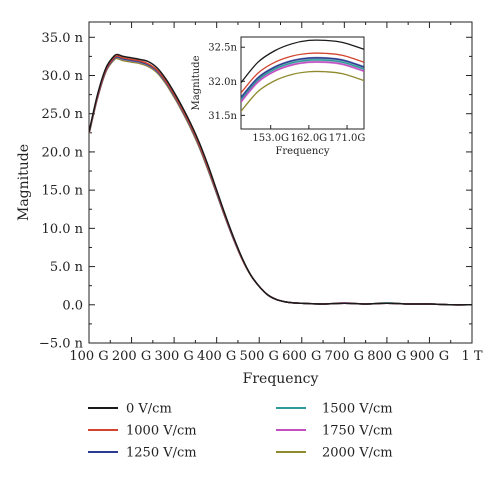  Describe the element at coordinates (222, 48) in the screenshot. I see `inset-y-tick-label: 32.5n` at that location.